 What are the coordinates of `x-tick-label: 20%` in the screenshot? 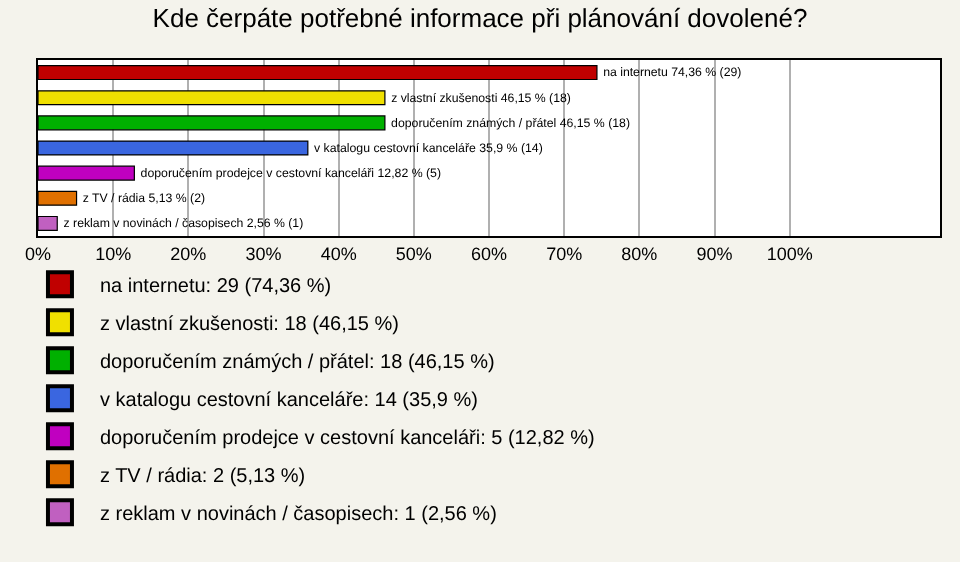 It's located at (188, 253).